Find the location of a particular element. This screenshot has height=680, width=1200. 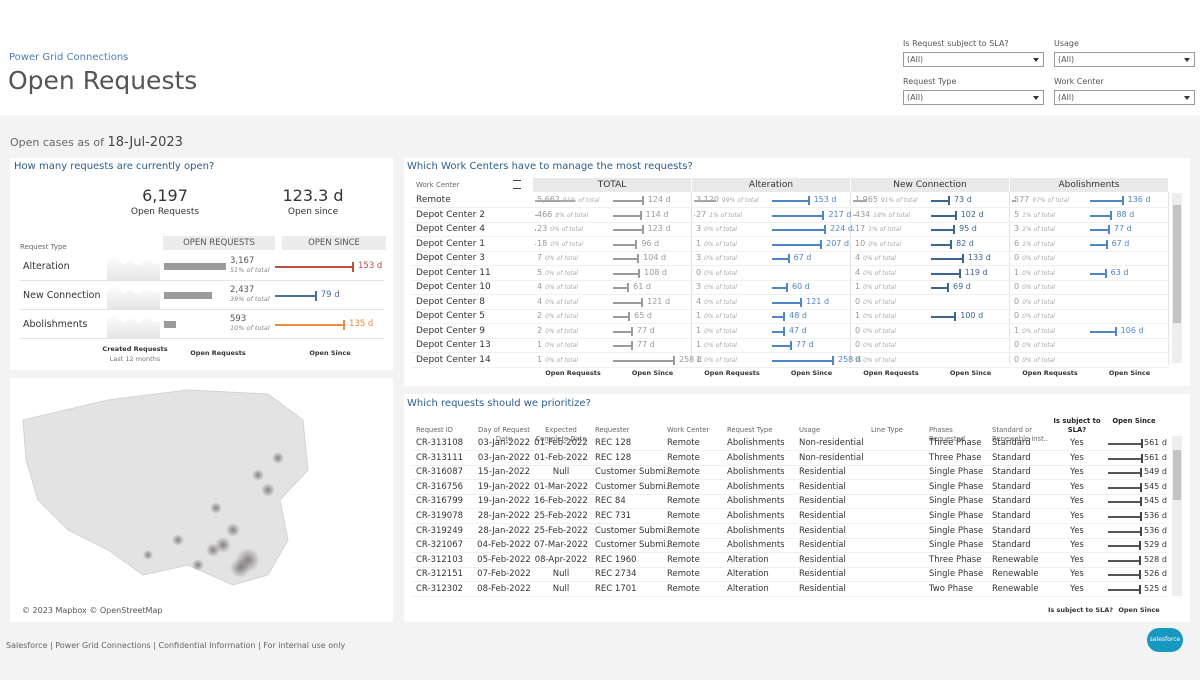

sparkline is located at coordinates (133, 326).